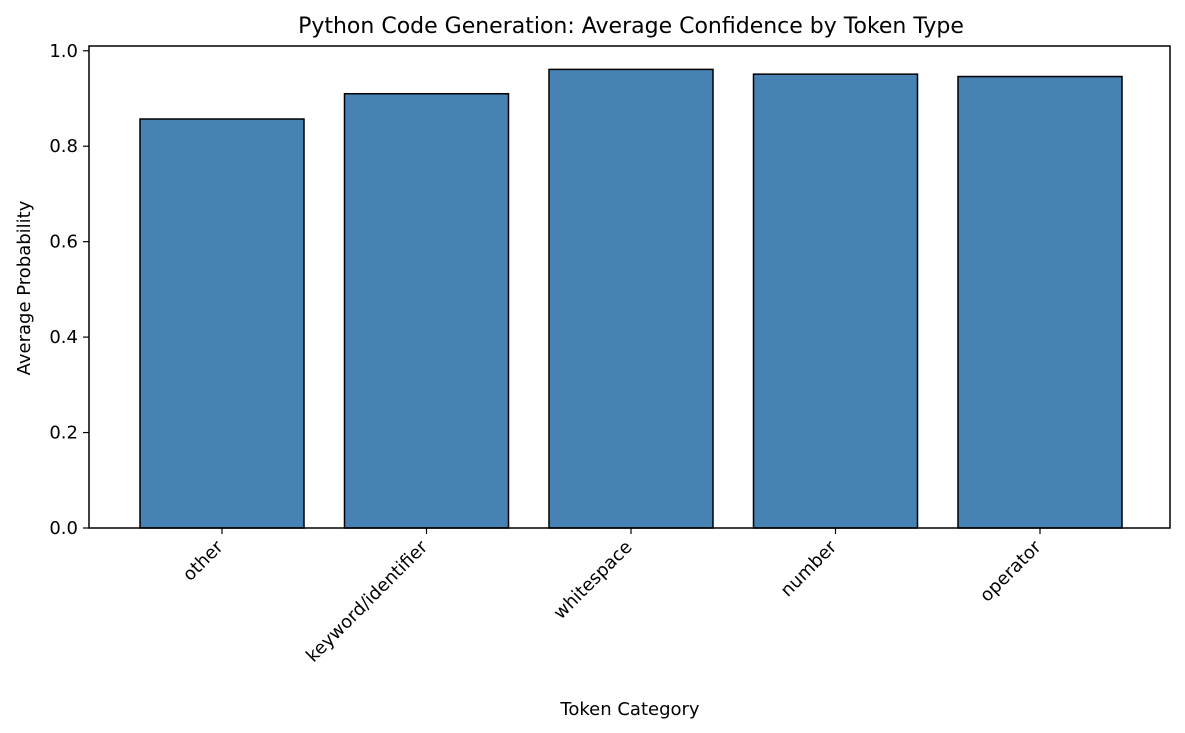 This screenshot has width=1185, height=733. I want to click on x-axis-label: Token Category, so click(629, 709).